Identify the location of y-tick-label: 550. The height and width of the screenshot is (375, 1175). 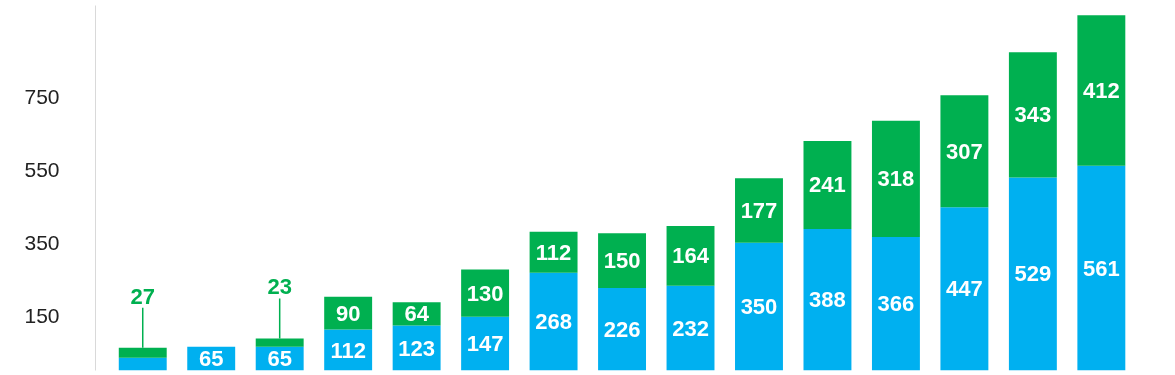
(42, 169).